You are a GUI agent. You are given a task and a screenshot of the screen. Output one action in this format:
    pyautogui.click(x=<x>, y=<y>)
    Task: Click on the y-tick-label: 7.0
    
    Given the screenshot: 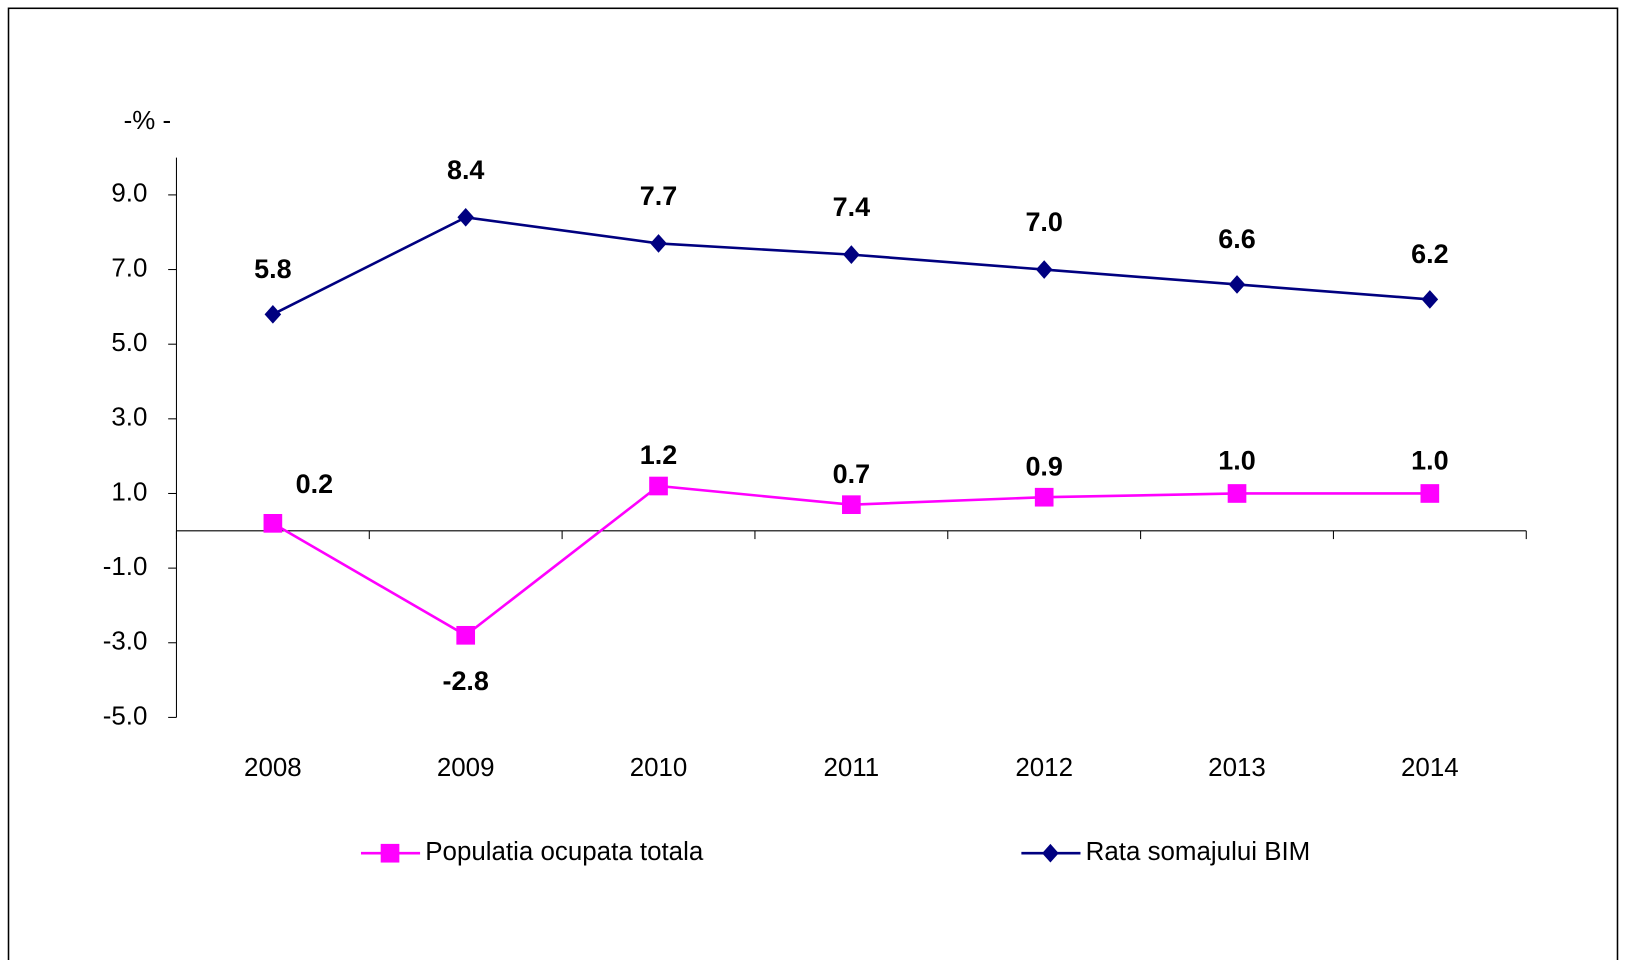 What is the action you would take?
    pyautogui.click(x=129, y=268)
    